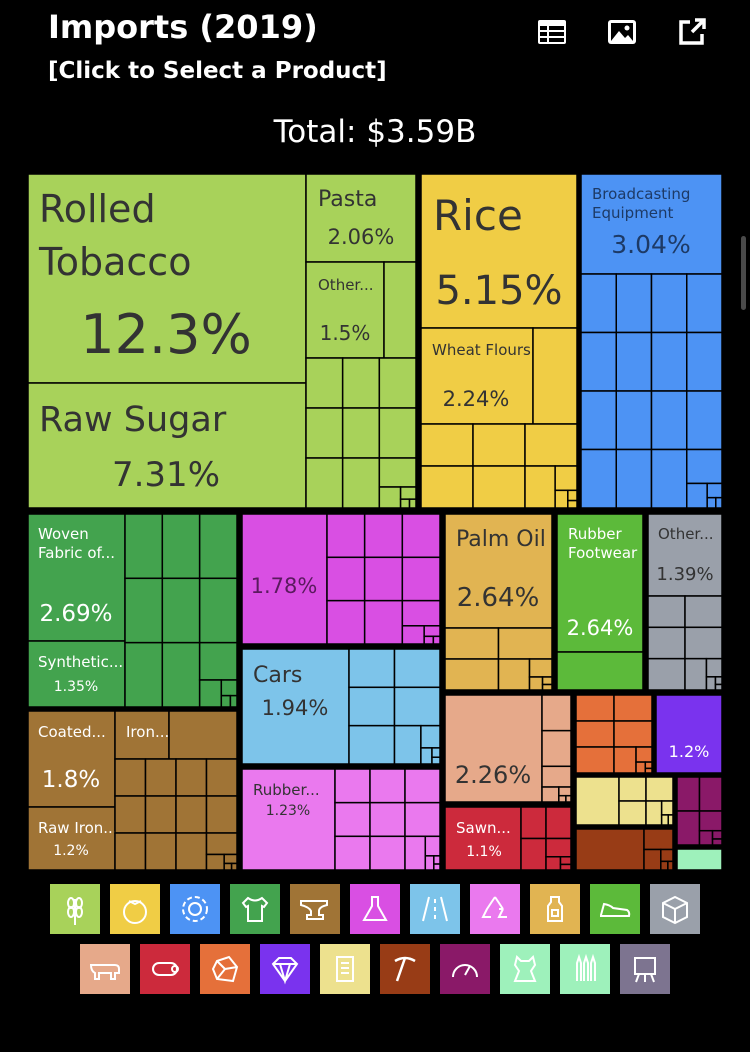 The width and height of the screenshot is (750, 1052). What do you see at coordinates (345, 969) in the screenshot?
I see `category-paper-goods-scroll-icon` at bounding box center [345, 969].